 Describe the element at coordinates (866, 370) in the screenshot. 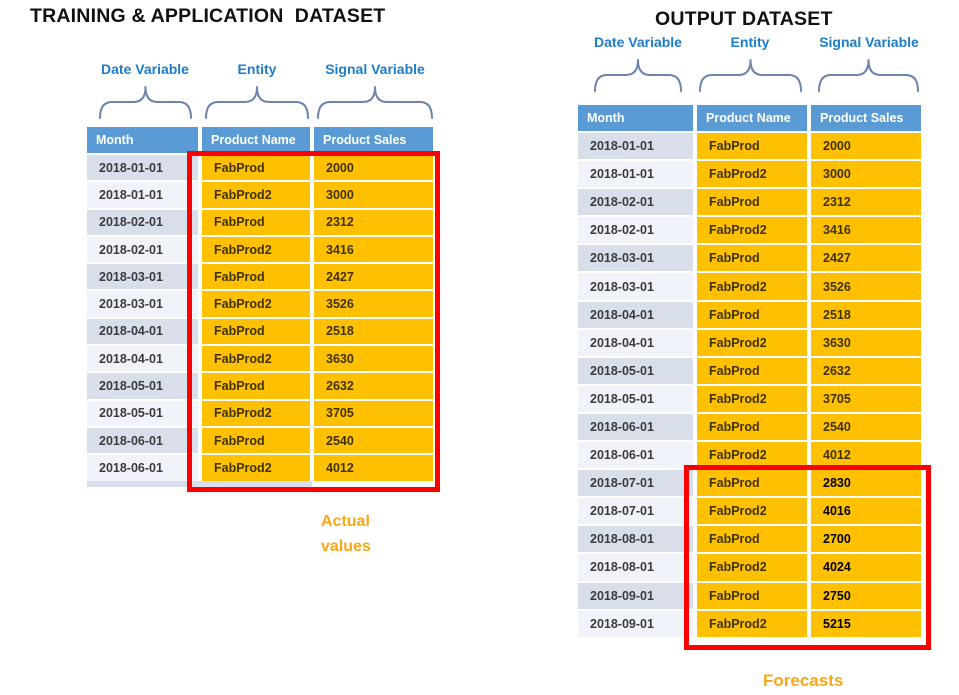

I see `cell-product-sales: 2632` at that location.